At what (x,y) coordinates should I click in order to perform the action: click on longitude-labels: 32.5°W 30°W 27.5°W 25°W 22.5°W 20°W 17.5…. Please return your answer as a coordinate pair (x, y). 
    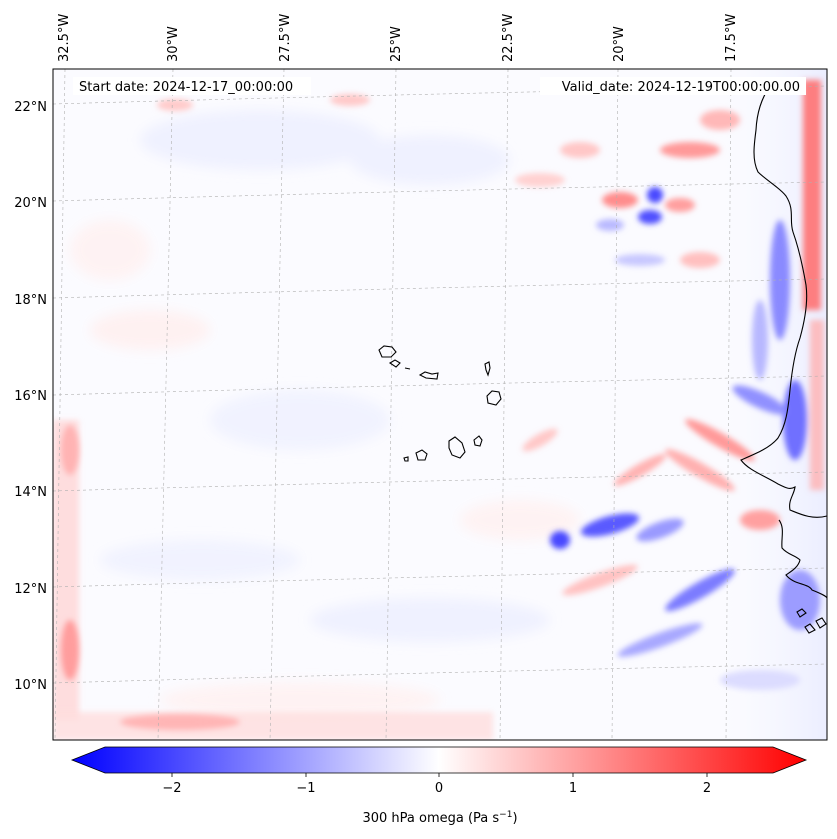
    Looking at the image, I should click on (398, 38).